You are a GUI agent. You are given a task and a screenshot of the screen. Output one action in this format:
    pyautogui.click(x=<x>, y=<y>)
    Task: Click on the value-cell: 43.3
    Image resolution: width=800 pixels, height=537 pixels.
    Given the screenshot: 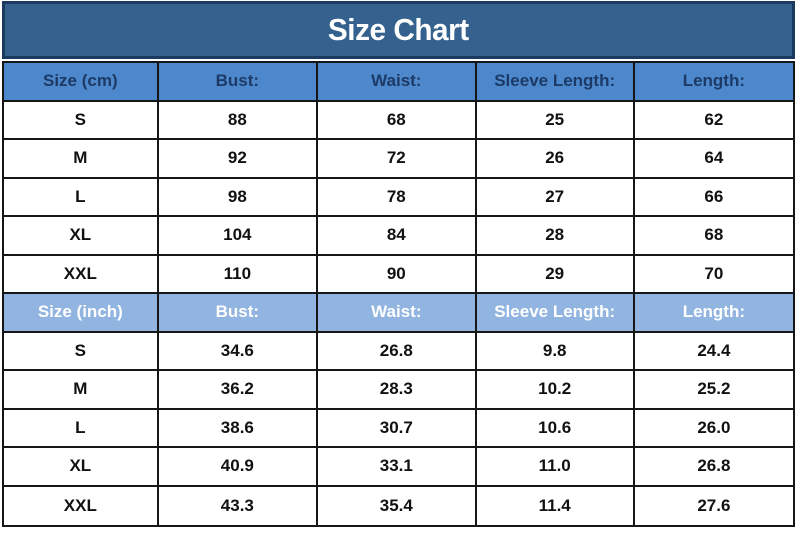 What is the action you would take?
    pyautogui.click(x=238, y=505)
    